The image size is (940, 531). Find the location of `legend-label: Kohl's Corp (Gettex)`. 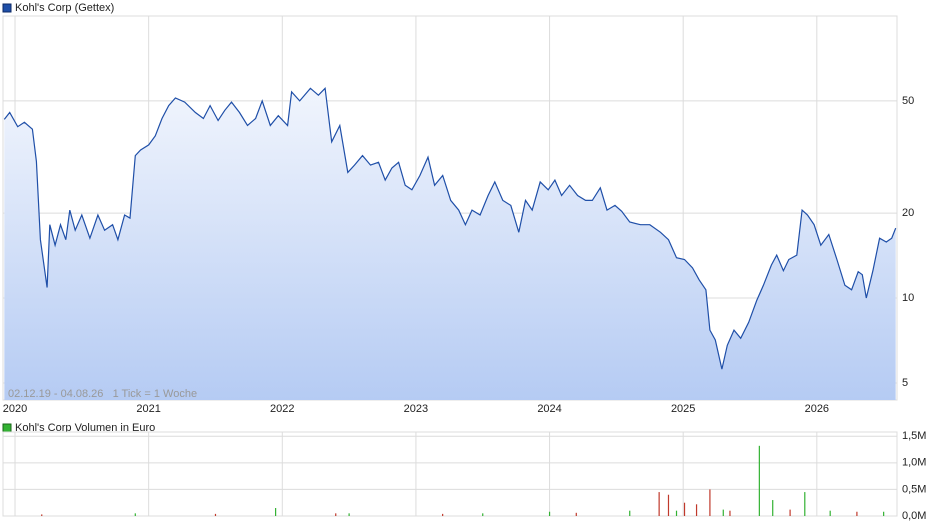

legend-label: Kohl's Corp (Gettex) is located at coordinates (64, 8).